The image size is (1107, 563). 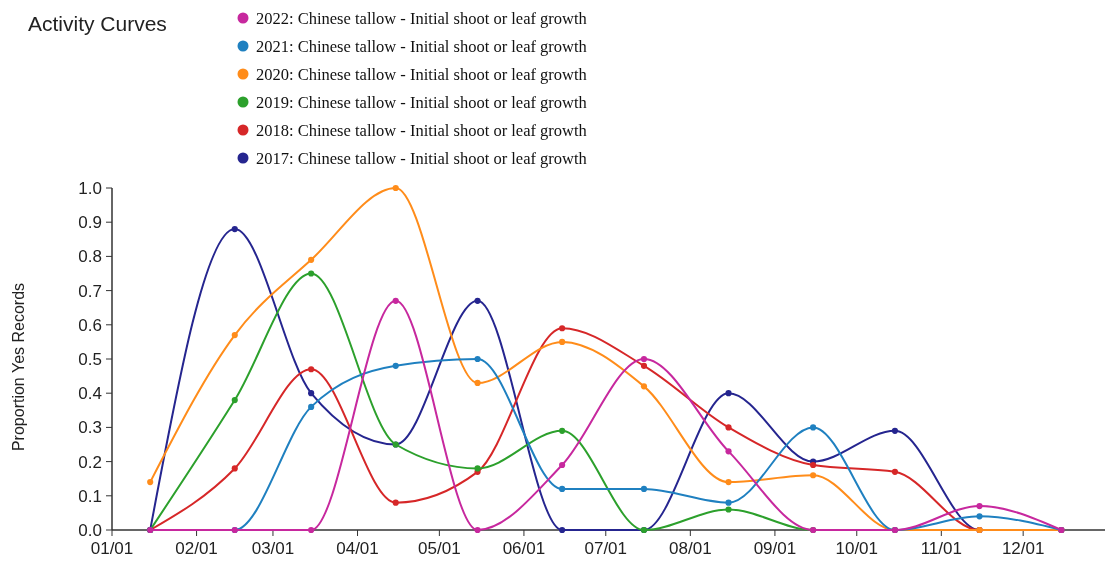 What do you see at coordinates (857, 548) in the screenshot?
I see `x-tick-label: 10/01` at bounding box center [857, 548].